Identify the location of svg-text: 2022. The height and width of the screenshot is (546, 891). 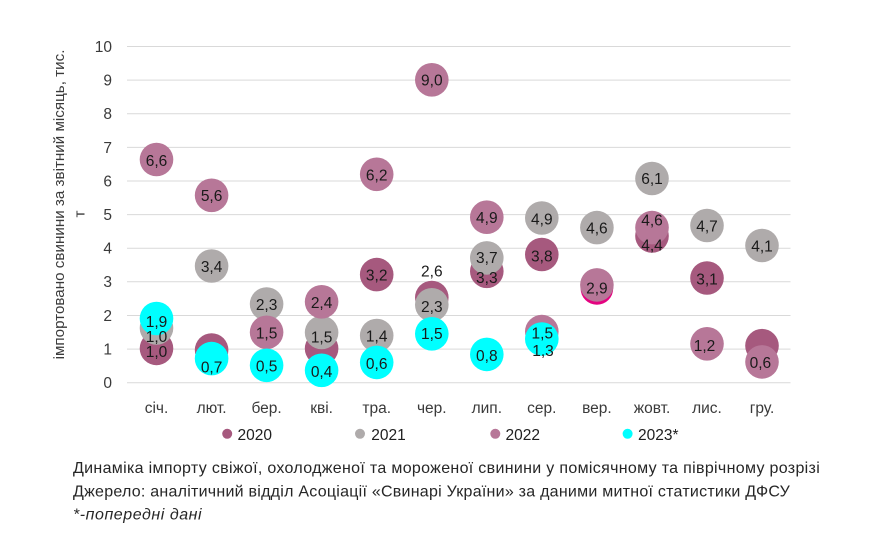
(523, 435).